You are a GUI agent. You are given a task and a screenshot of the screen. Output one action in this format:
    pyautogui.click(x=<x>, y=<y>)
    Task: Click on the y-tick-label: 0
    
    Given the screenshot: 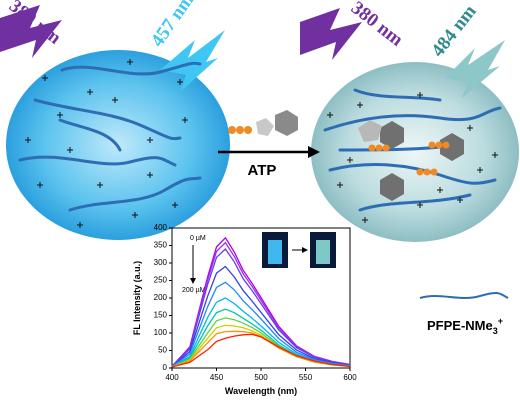 What is the action you would take?
    pyautogui.click(x=165, y=367)
    